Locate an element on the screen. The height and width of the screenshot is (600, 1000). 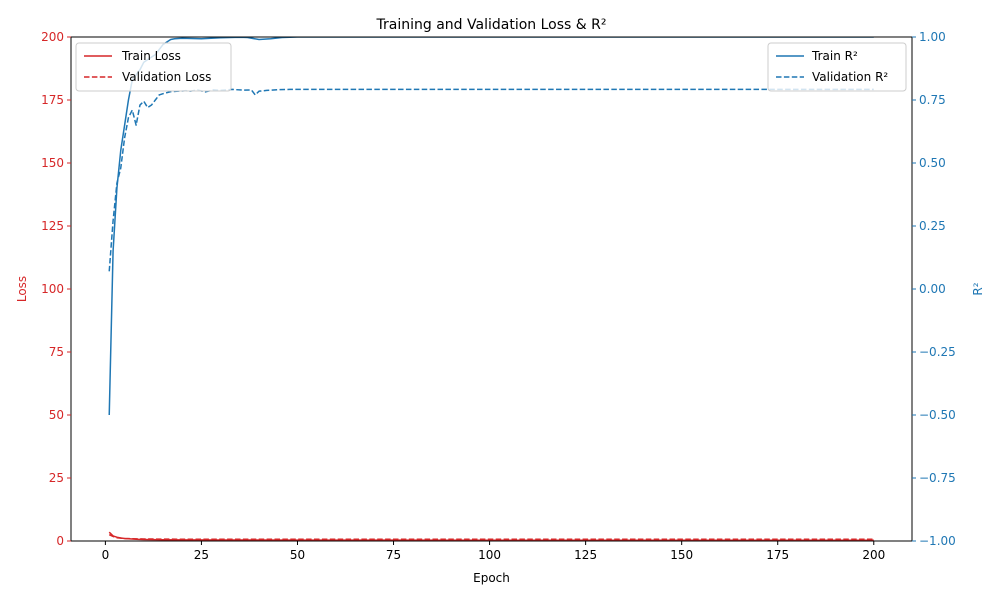
y-right-tick-label: 0.00 is located at coordinates (932, 289).